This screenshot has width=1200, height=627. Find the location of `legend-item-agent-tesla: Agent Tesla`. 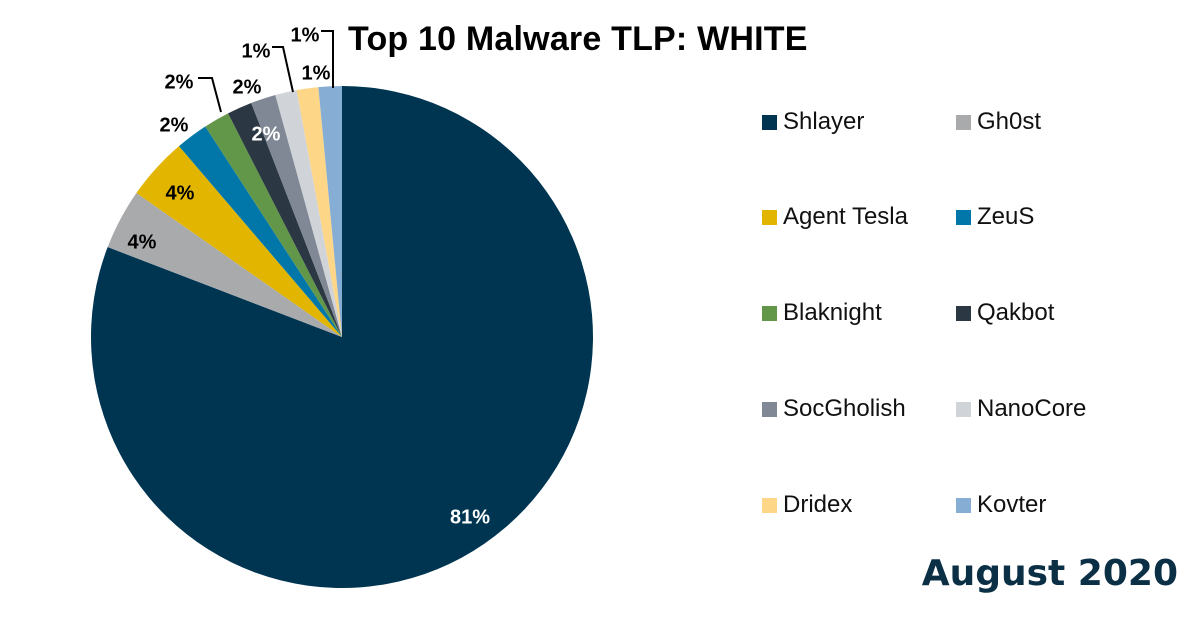

legend-item-agent-tesla: Agent Tesla is located at coordinates (835, 217).